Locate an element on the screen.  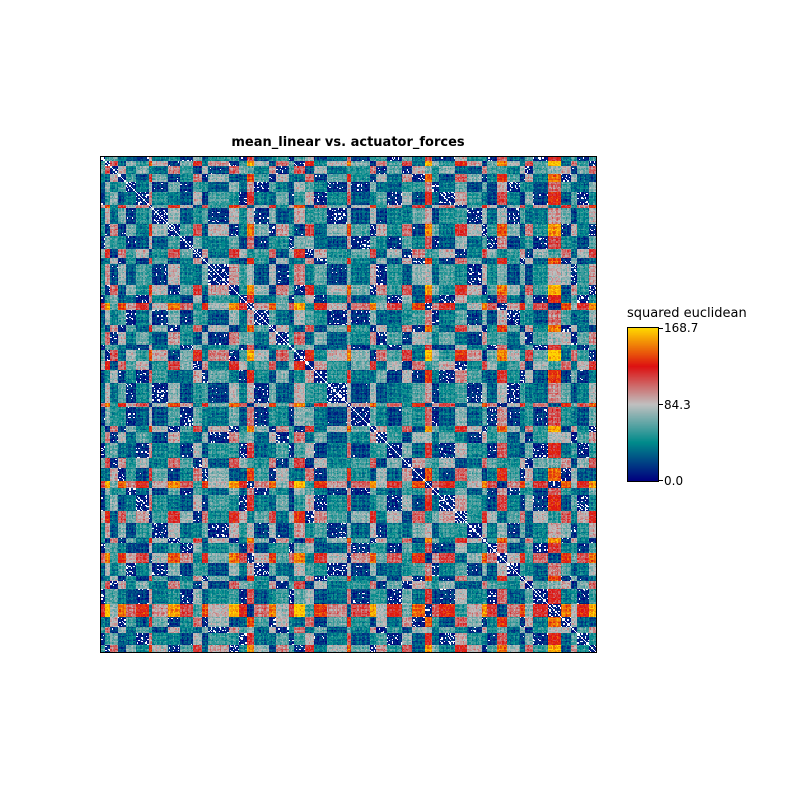
colorbar is located at coordinates (643, 404).